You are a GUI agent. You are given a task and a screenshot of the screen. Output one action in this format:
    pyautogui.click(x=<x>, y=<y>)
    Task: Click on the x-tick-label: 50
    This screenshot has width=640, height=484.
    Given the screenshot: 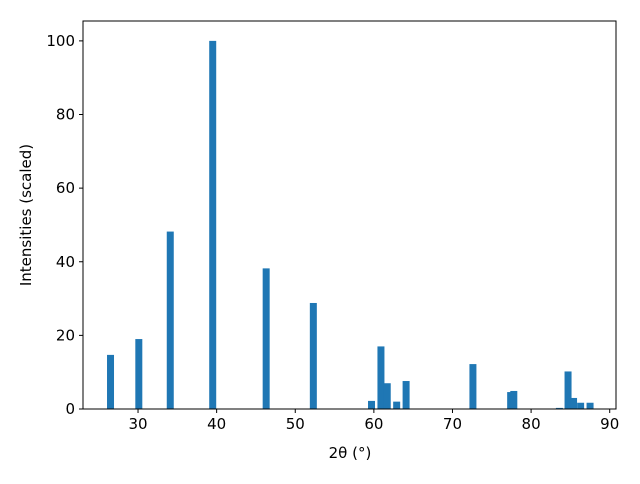 What is the action you would take?
    pyautogui.click(x=295, y=424)
    